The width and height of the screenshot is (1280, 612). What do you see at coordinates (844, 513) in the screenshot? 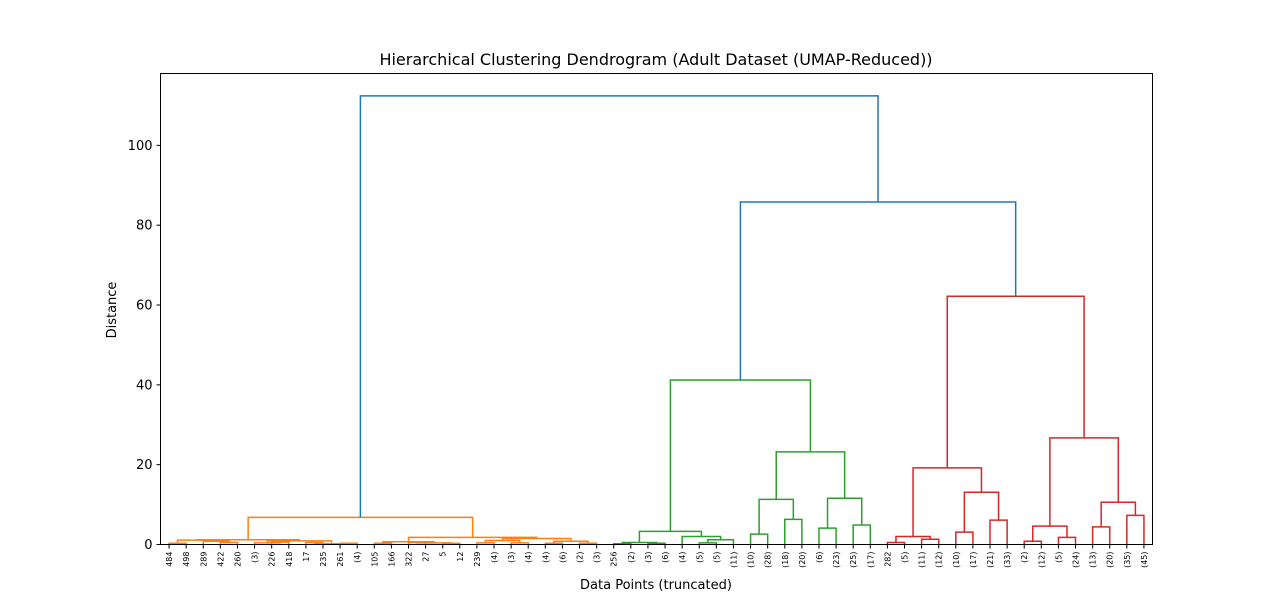
I see `dendrogram-link-g13` at bounding box center [844, 513].